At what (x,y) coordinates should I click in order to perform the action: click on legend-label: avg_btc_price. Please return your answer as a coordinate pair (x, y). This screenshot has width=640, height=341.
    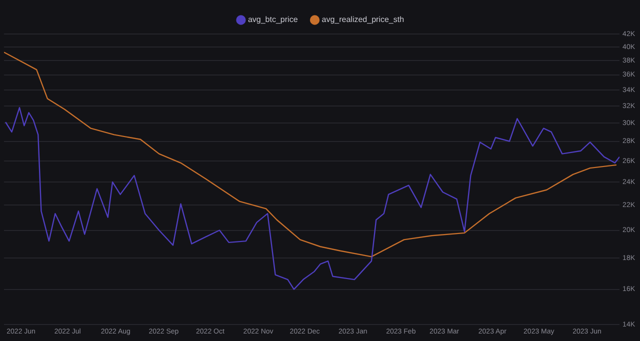
    Looking at the image, I should click on (273, 19).